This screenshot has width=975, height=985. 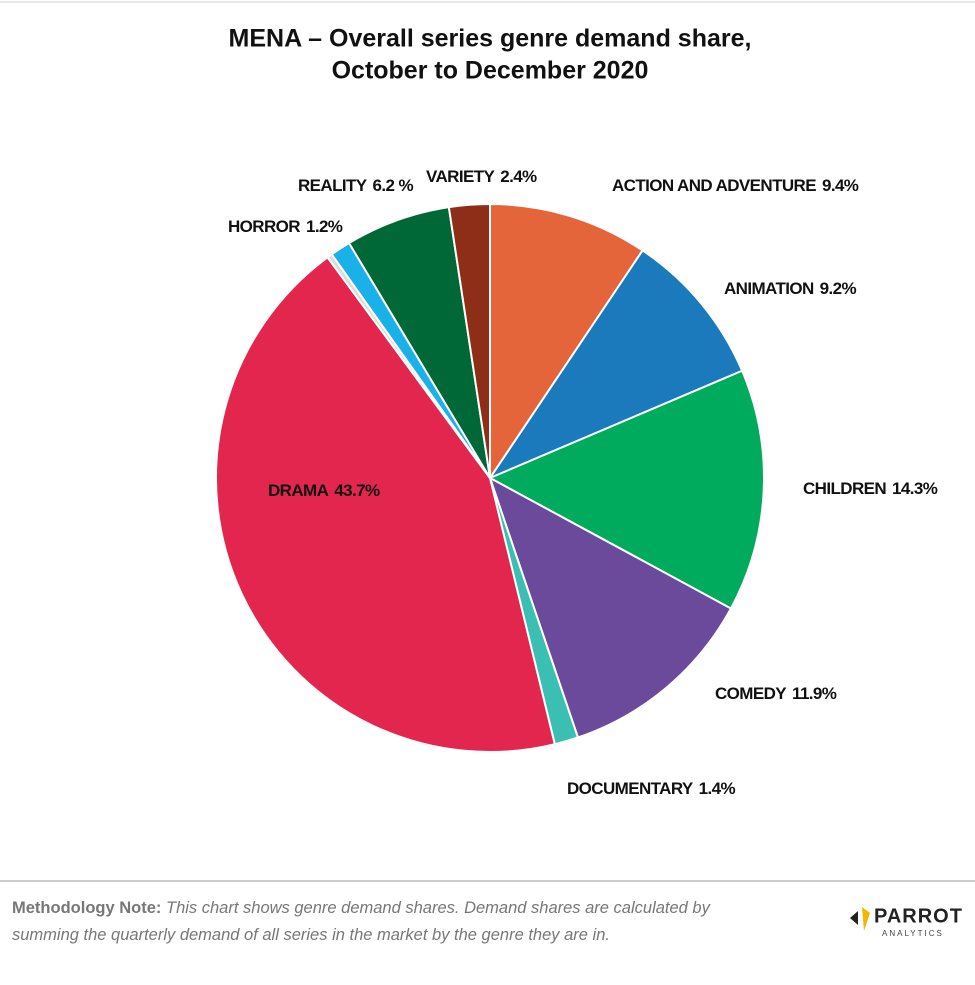 What do you see at coordinates (714, 185) in the screenshot?
I see `category-label: ACTION AND ADVENTURE` at bounding box center [714, 185].